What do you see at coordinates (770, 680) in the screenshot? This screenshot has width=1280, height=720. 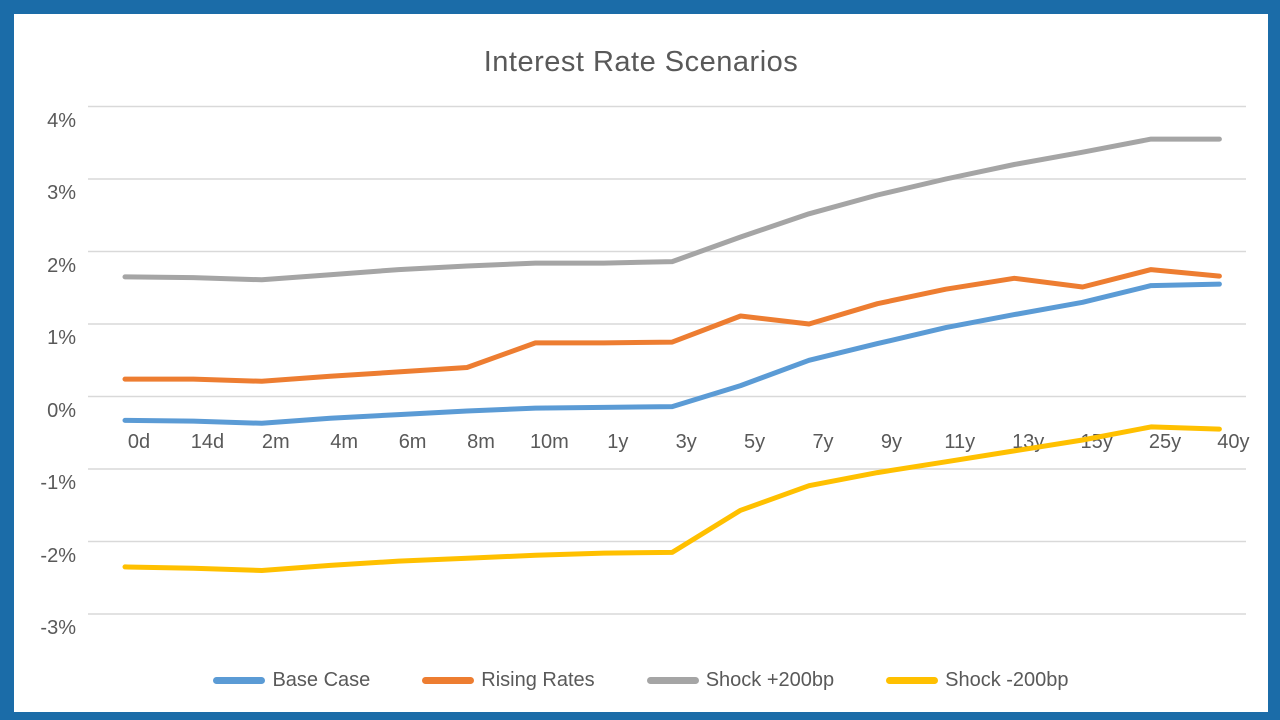 I see `legend-label: Shock +200bp` at bounding box center [770, 680].